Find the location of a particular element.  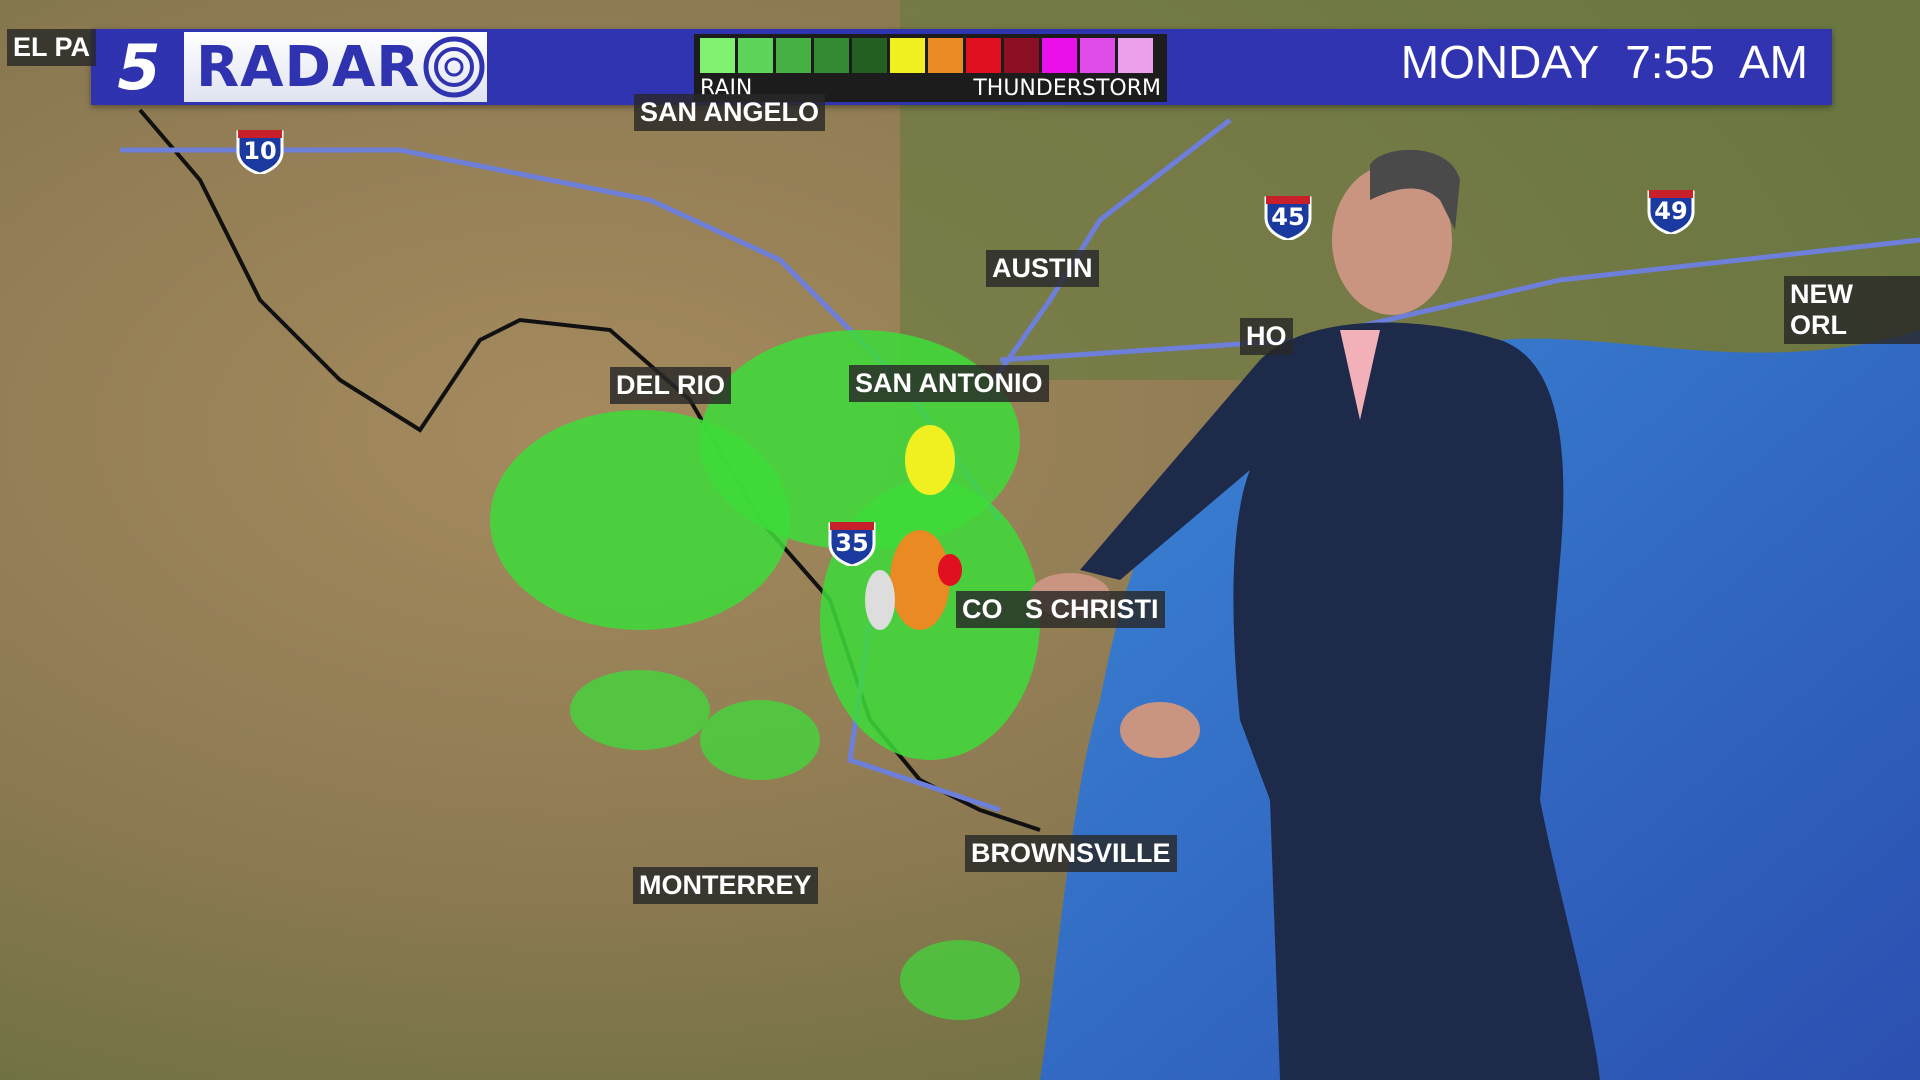

precipitation-legend: RAIN THUNDERSTORM is located at coordinates (930, 68).